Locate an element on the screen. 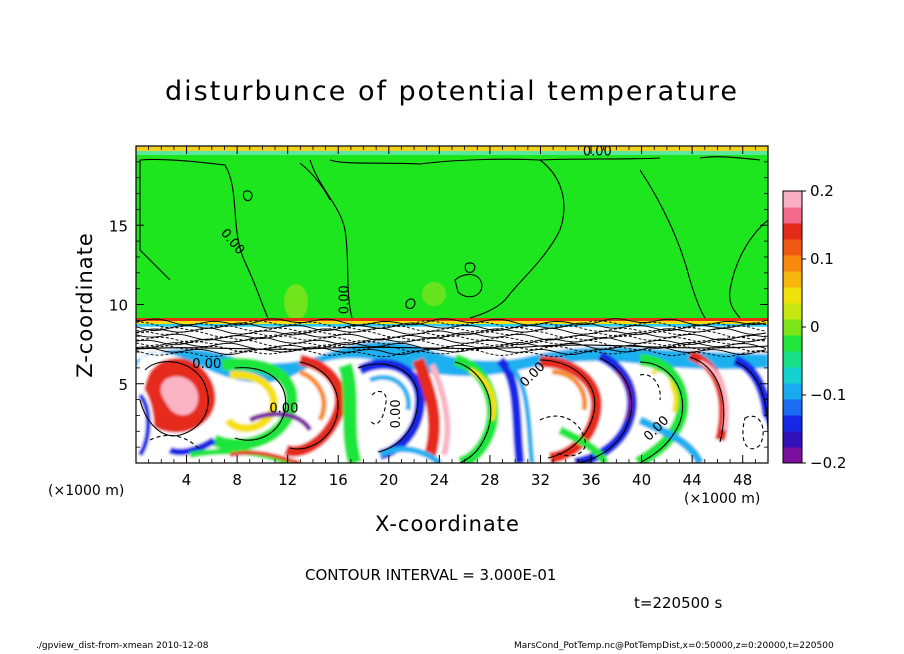 This screenshot has height=654, width=904. x-tick-label: 40 is located at coordinates (641, 480).